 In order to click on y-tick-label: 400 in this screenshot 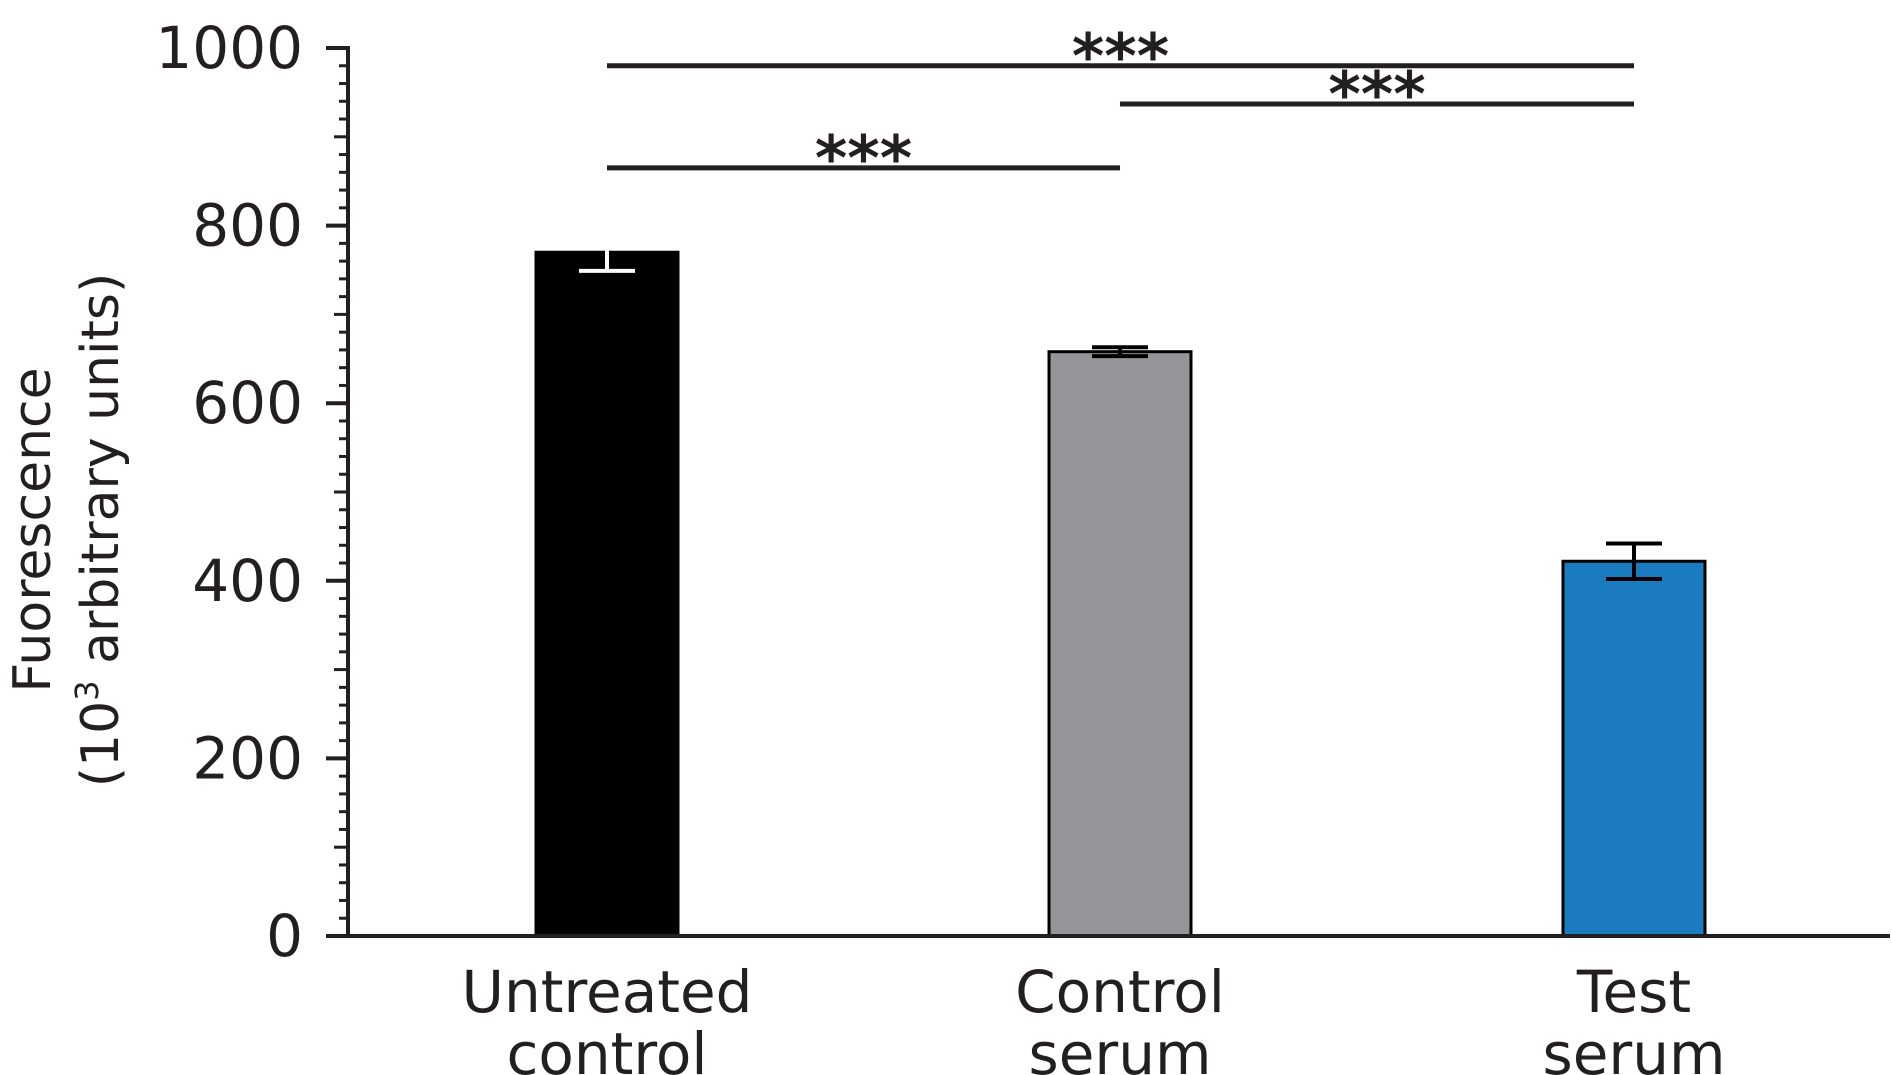, I will do `click(247, 581)`.